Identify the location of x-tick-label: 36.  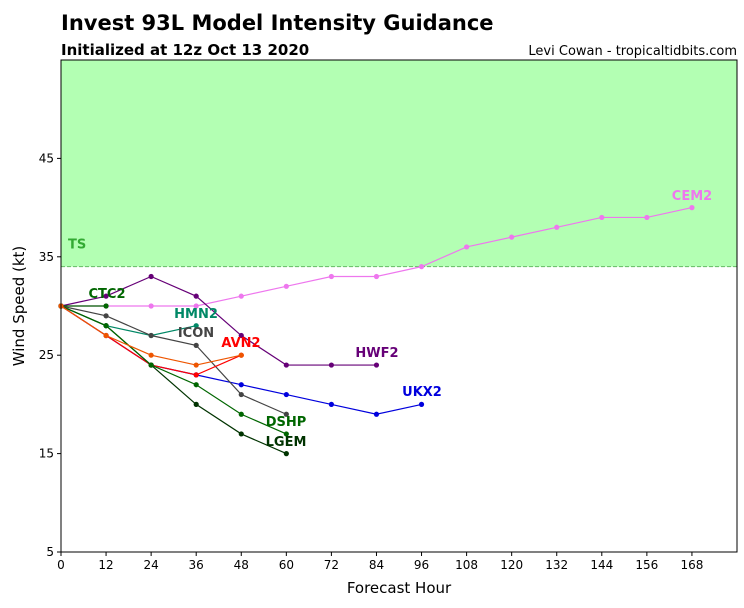
(196, 565).